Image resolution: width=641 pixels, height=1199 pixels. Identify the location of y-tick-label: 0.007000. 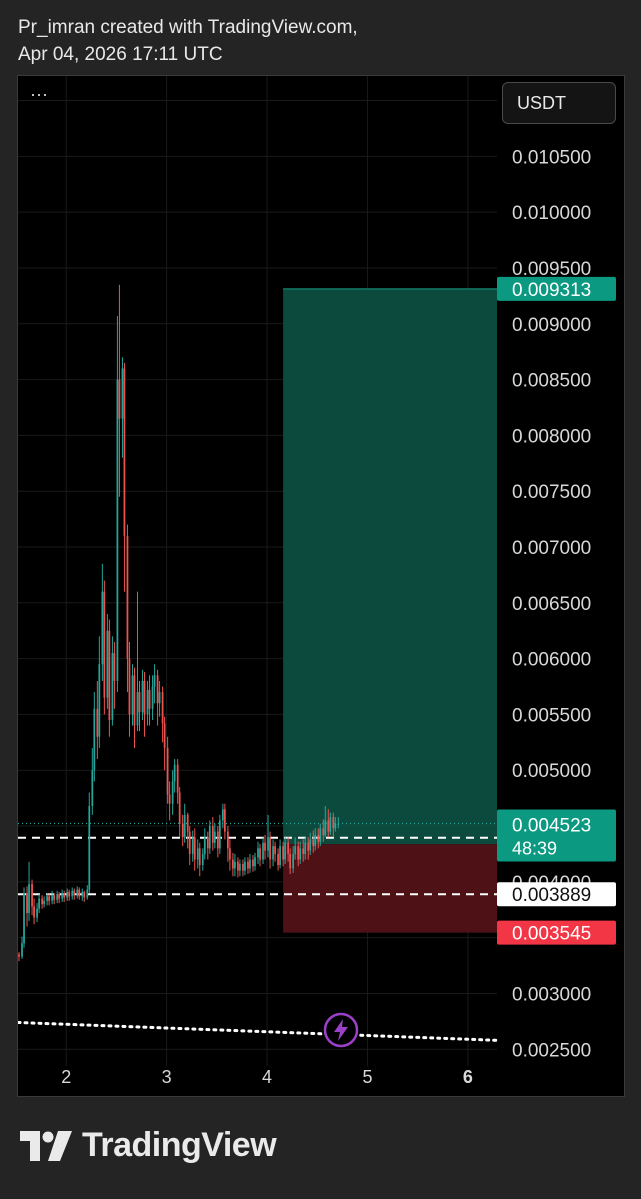
(551, 548).